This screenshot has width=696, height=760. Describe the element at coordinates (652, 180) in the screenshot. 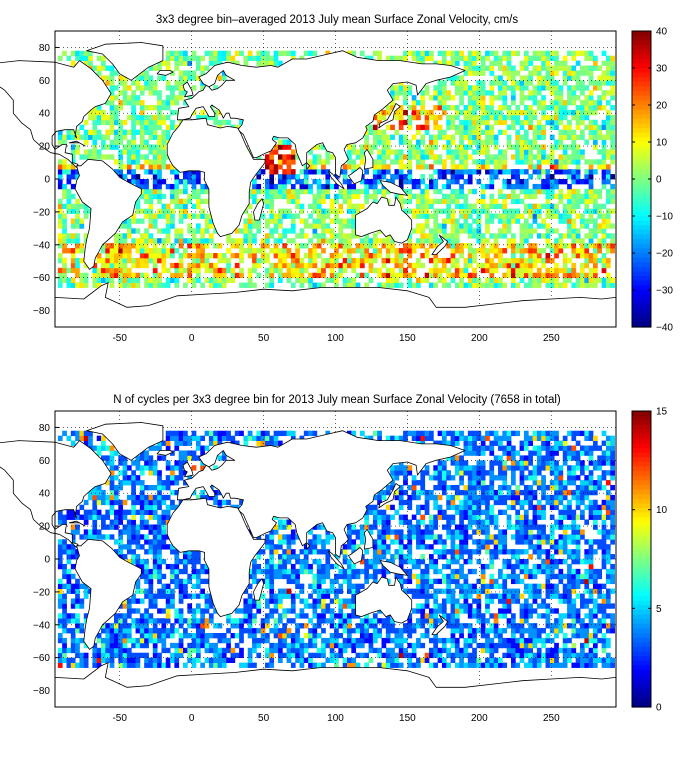

I see `velocity-colorbar: 40 30 20 10 0 −10 −20 −30 −40` at that location.